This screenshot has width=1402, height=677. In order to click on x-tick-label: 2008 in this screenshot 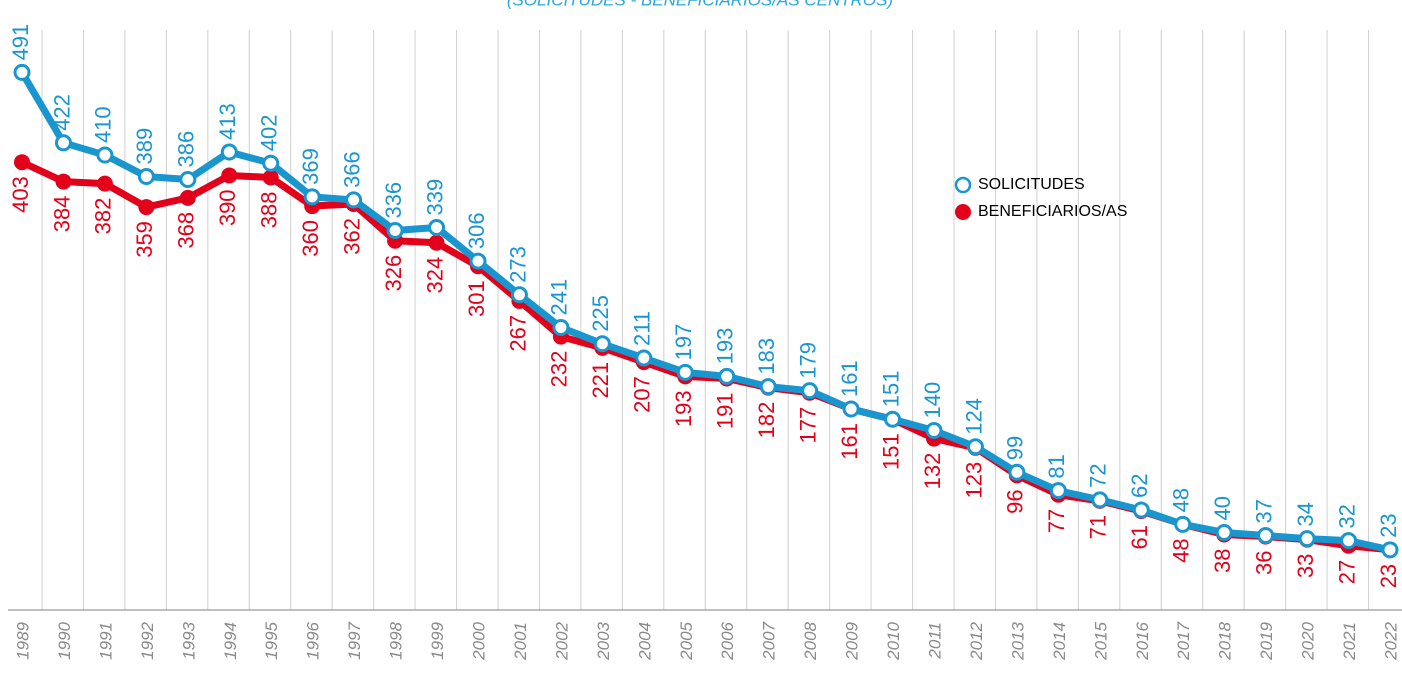, I will do `click(810, 640)`.